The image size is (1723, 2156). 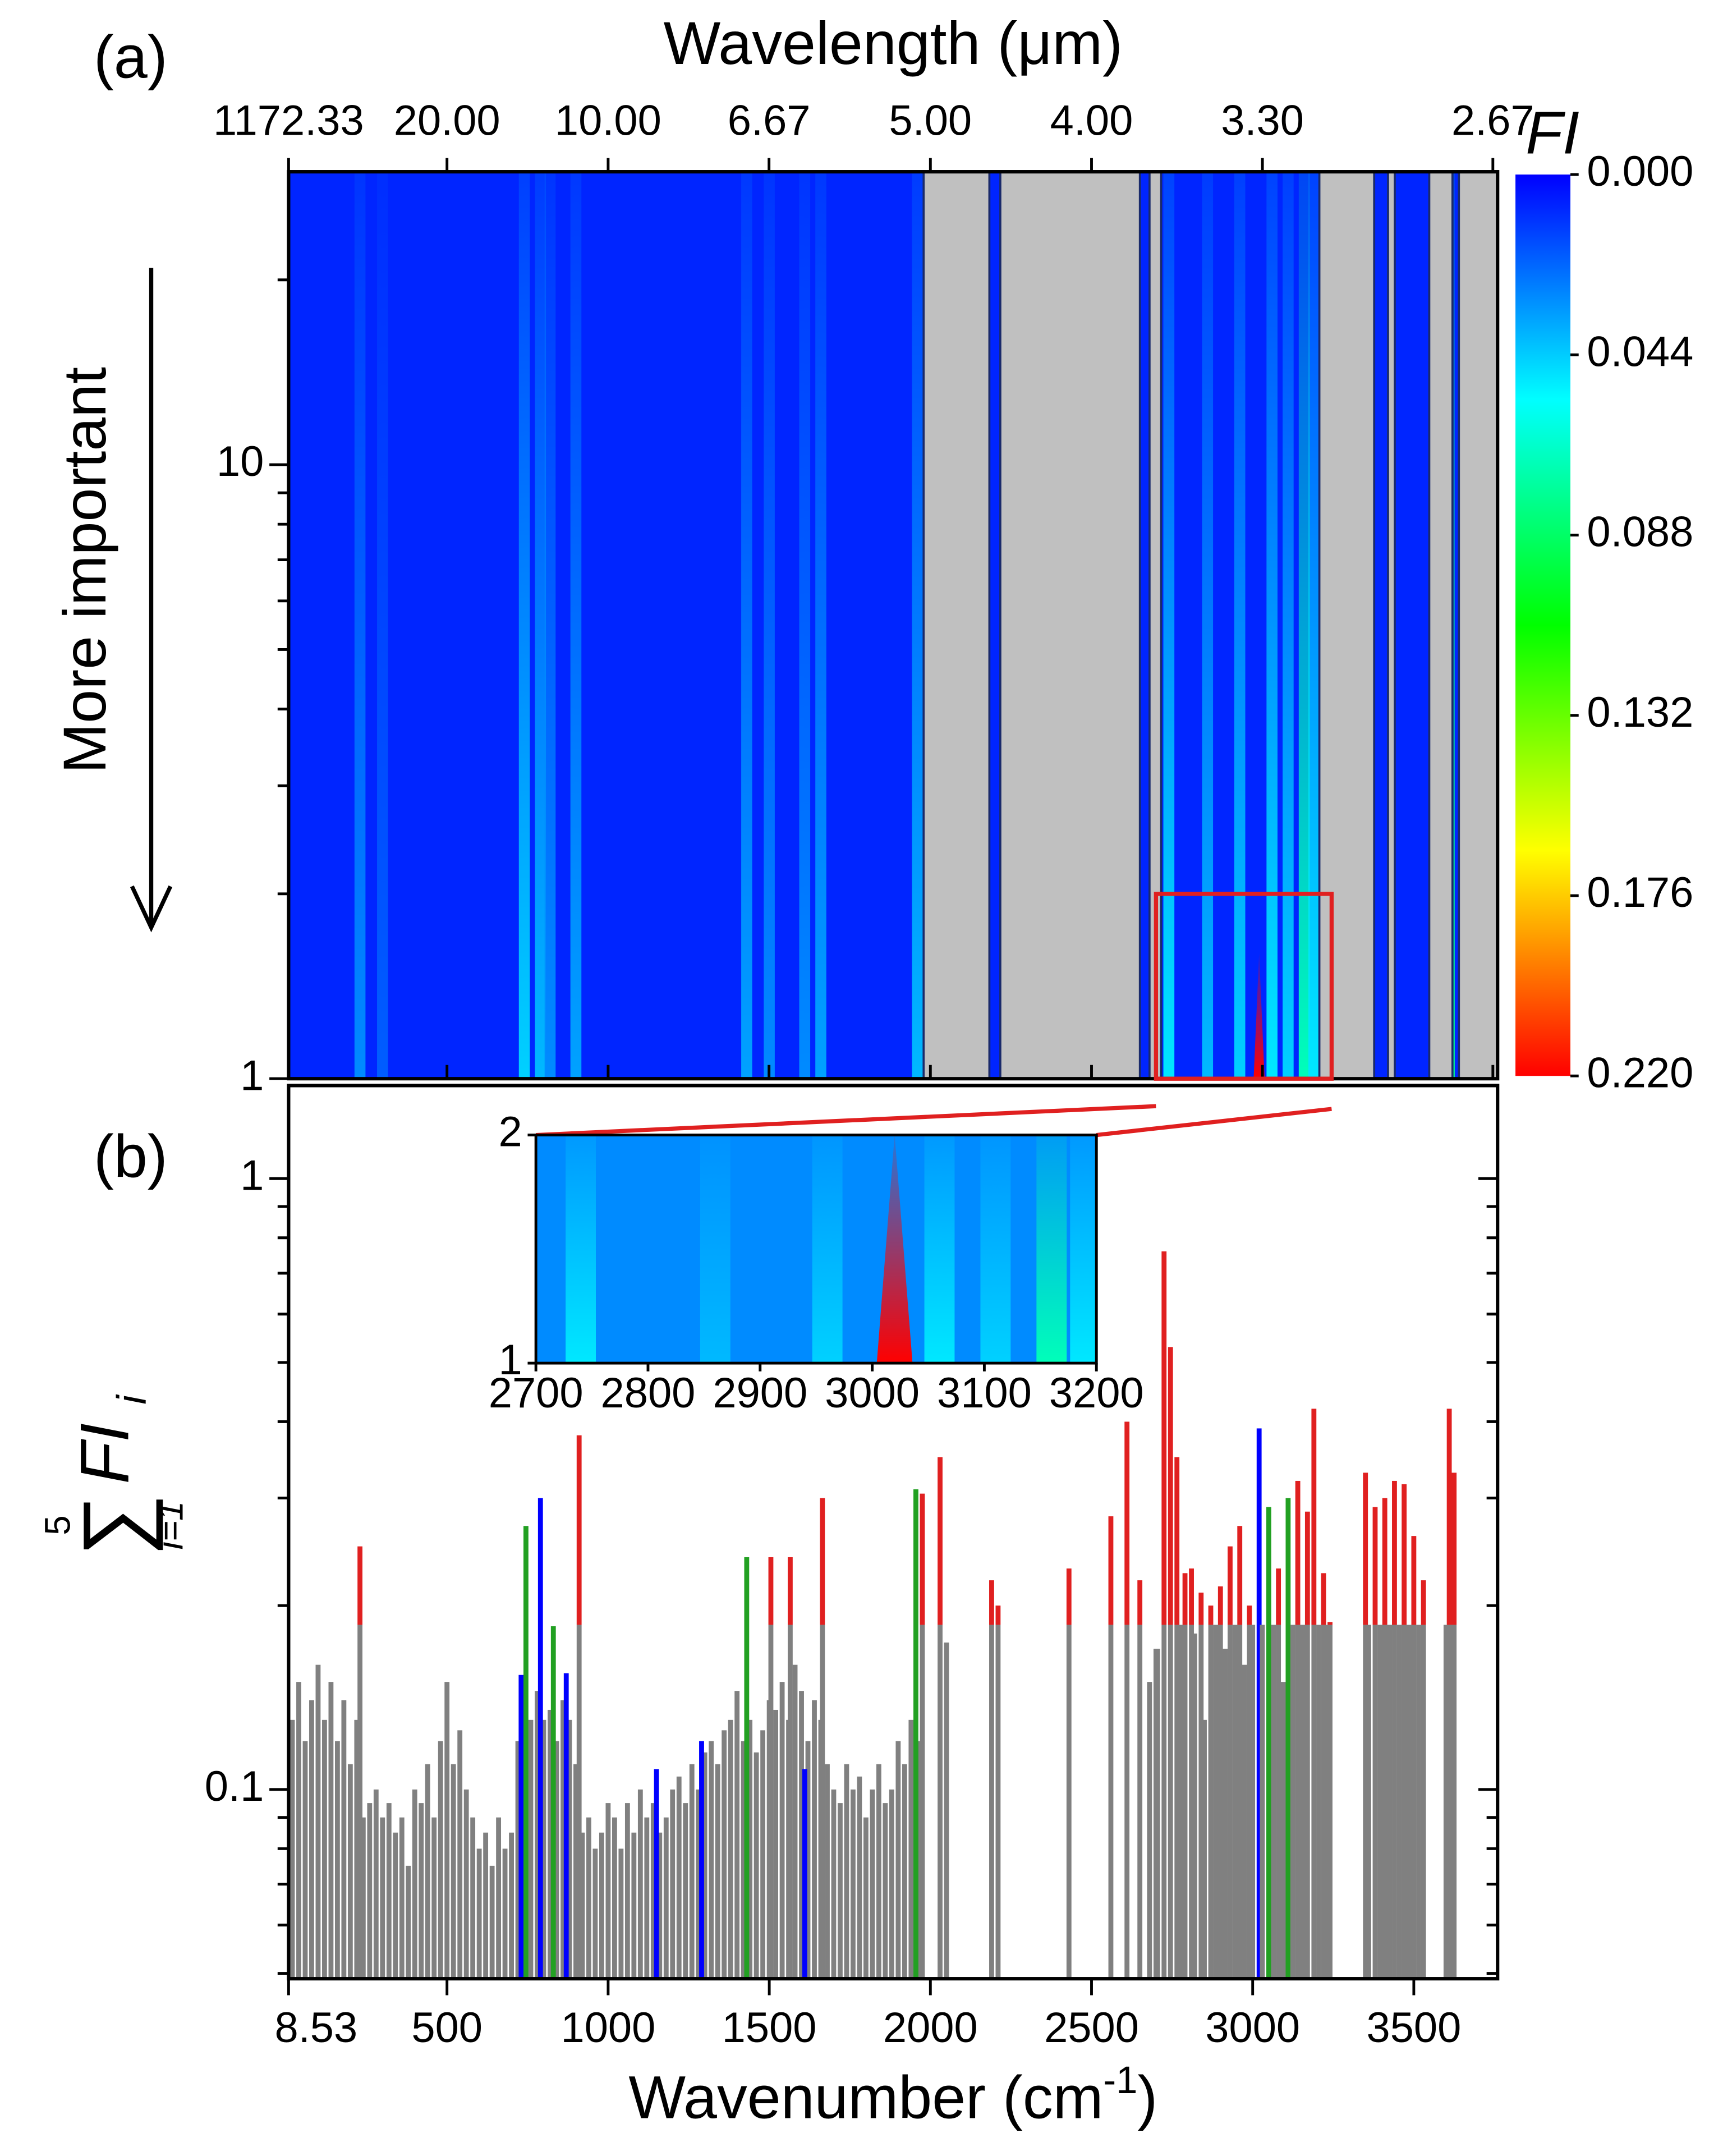 I want to click on x-tick-label: 500, so click(x=447, y=2028).